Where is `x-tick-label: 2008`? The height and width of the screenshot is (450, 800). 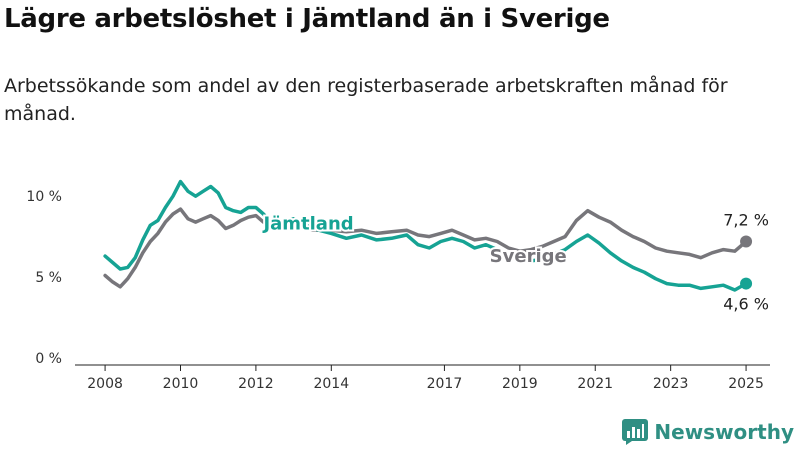
x-tick-label: 2008 is located at coordinates (105, 384).